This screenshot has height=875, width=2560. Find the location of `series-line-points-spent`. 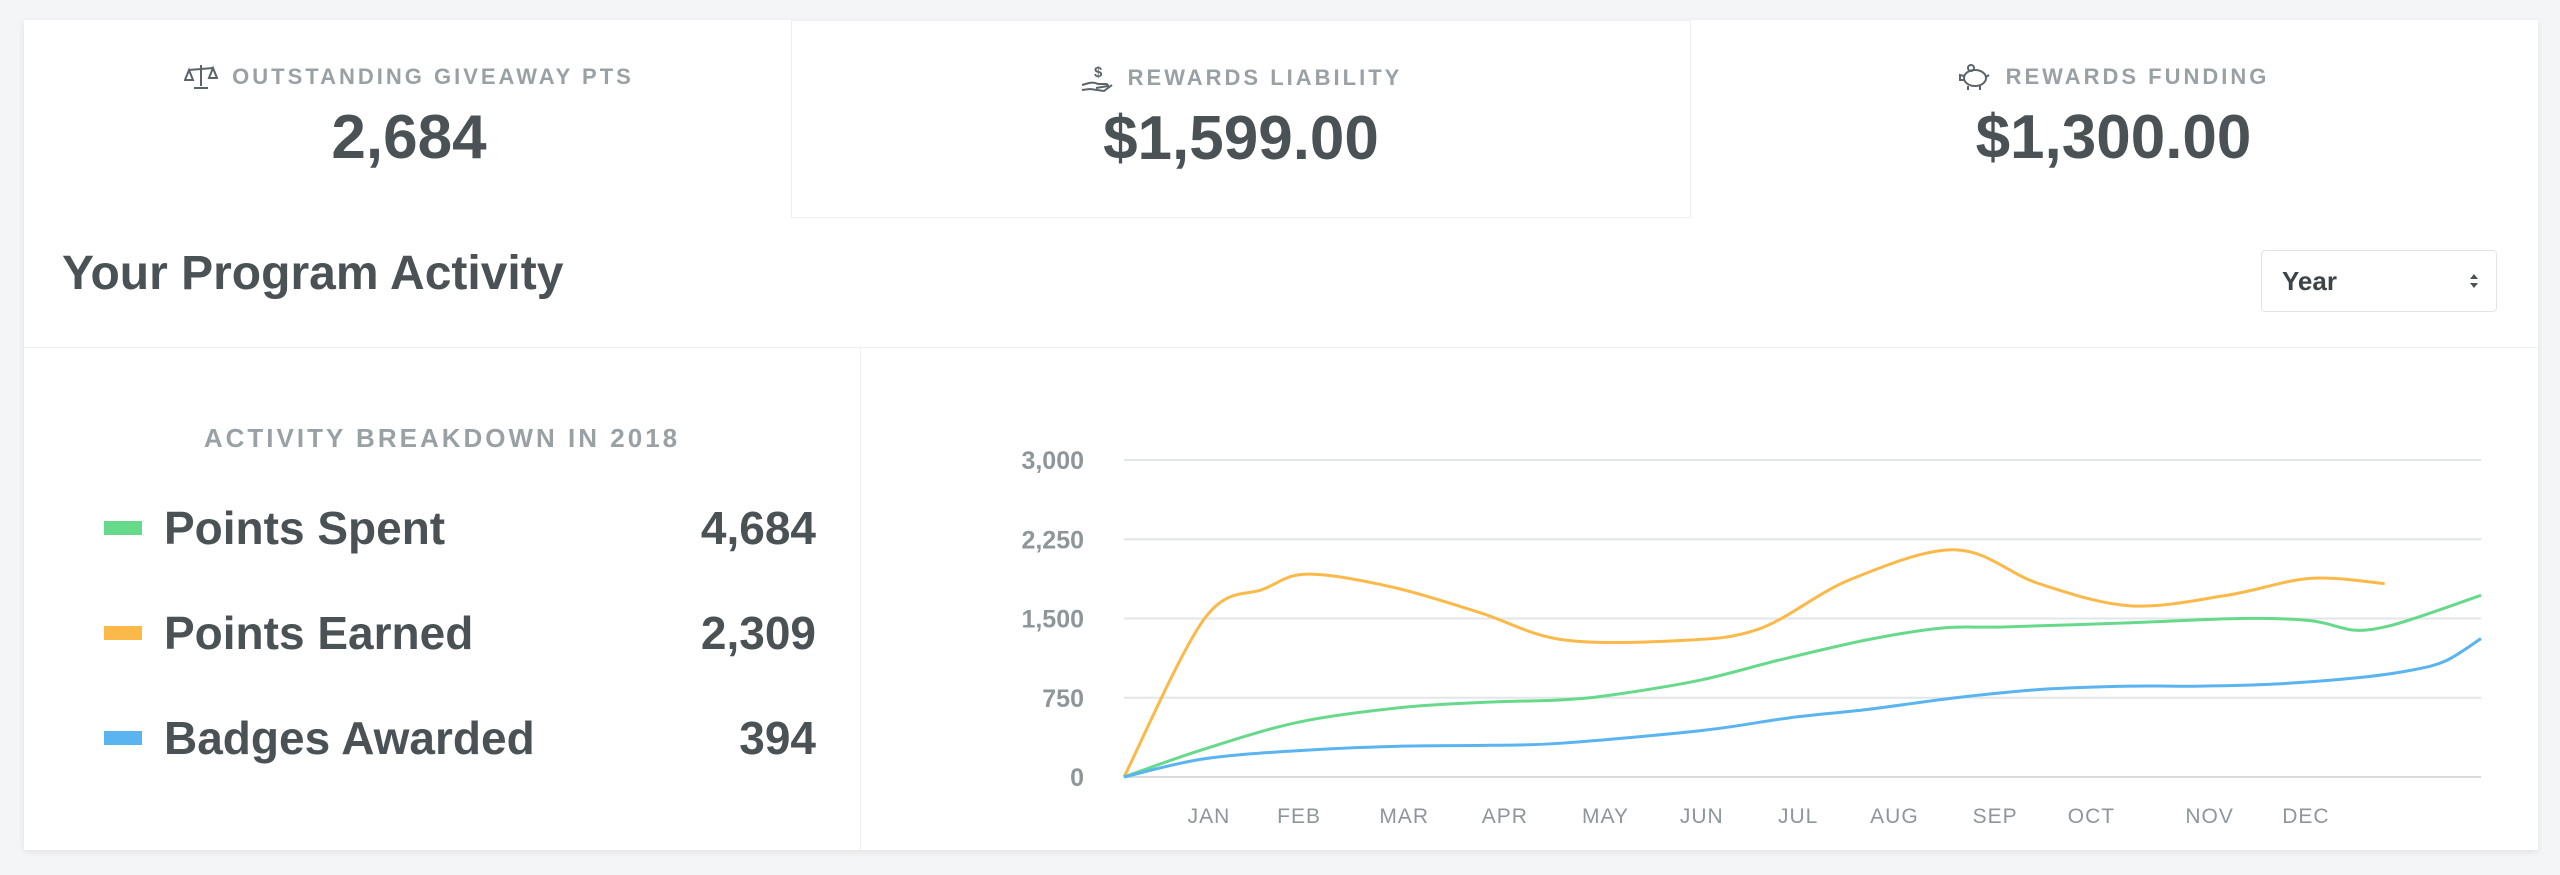

series-line-points-spent is located at coordinates (1802, 686).